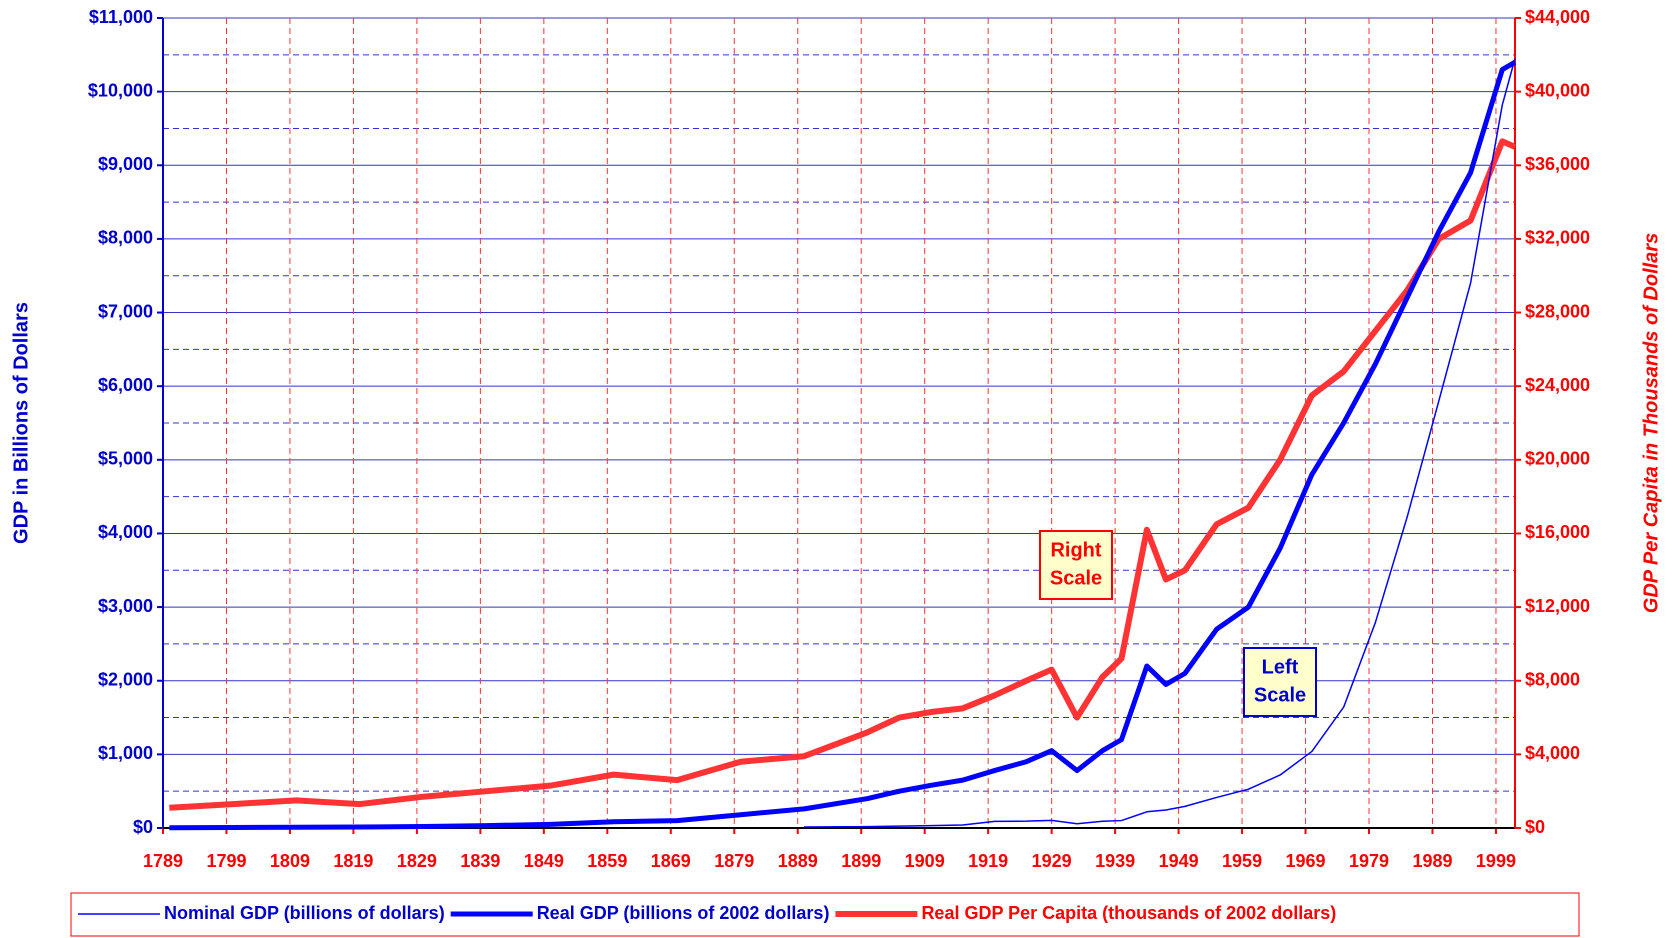 This screenshot has height=938, width=1673. What do you see at coordinates (544, 861) in the screenshot?
I see `x-tick-label: 1849` at bounding box center [544, 861].